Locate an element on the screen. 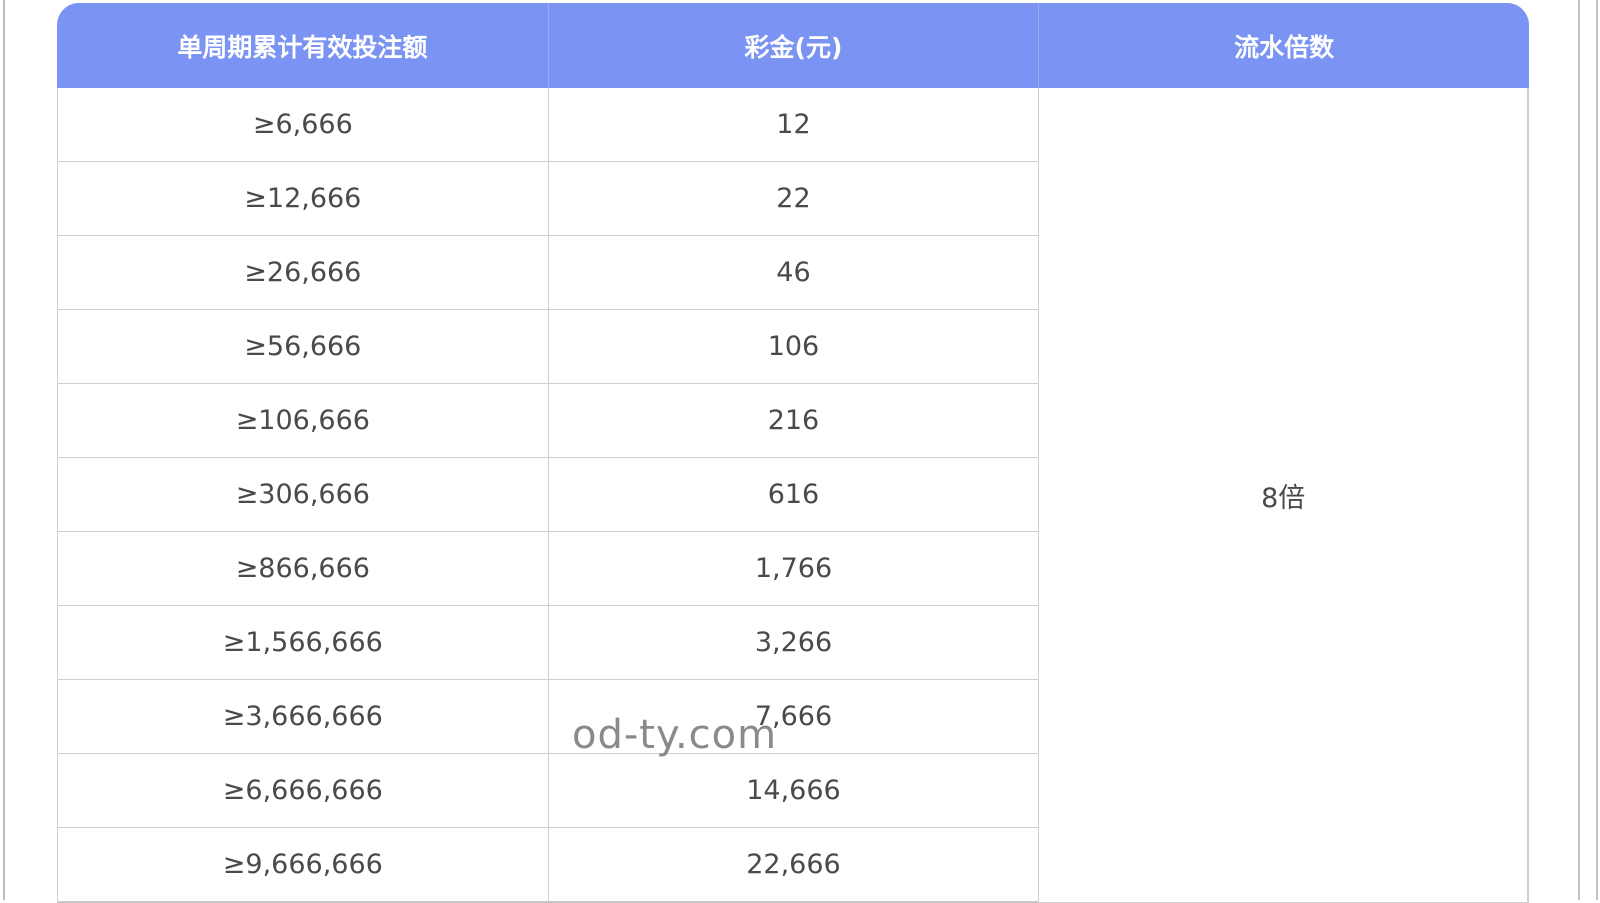 The width and height of the screenshot is (1600, 903). table-row: ≥106,666 216 is located at coordinates (793, 421).